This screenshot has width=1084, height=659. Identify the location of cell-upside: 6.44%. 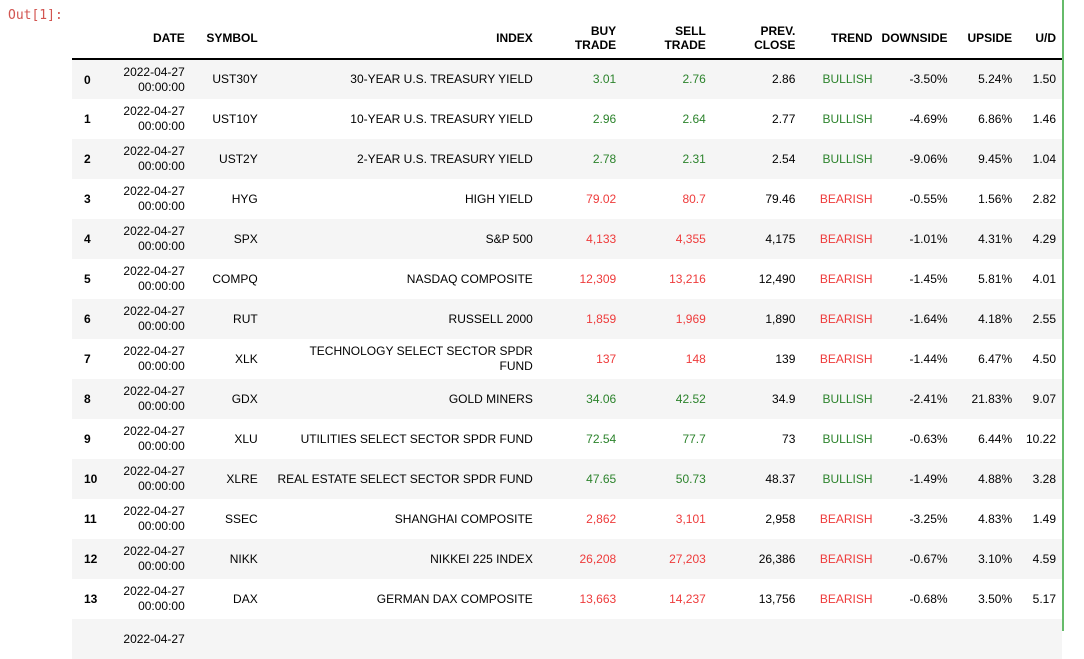
(995, 438).